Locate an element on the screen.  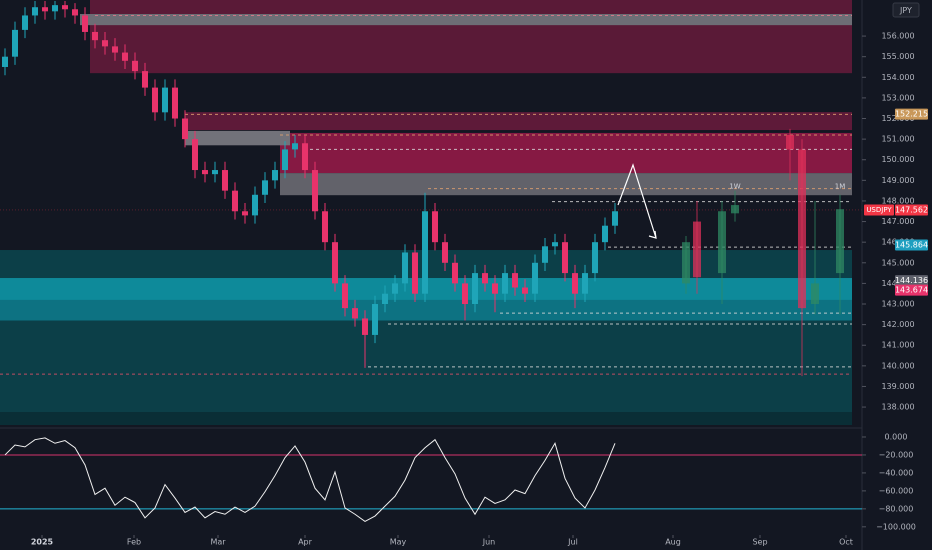
y-tick-label: 142.000 is located at coordinates (897, 324).